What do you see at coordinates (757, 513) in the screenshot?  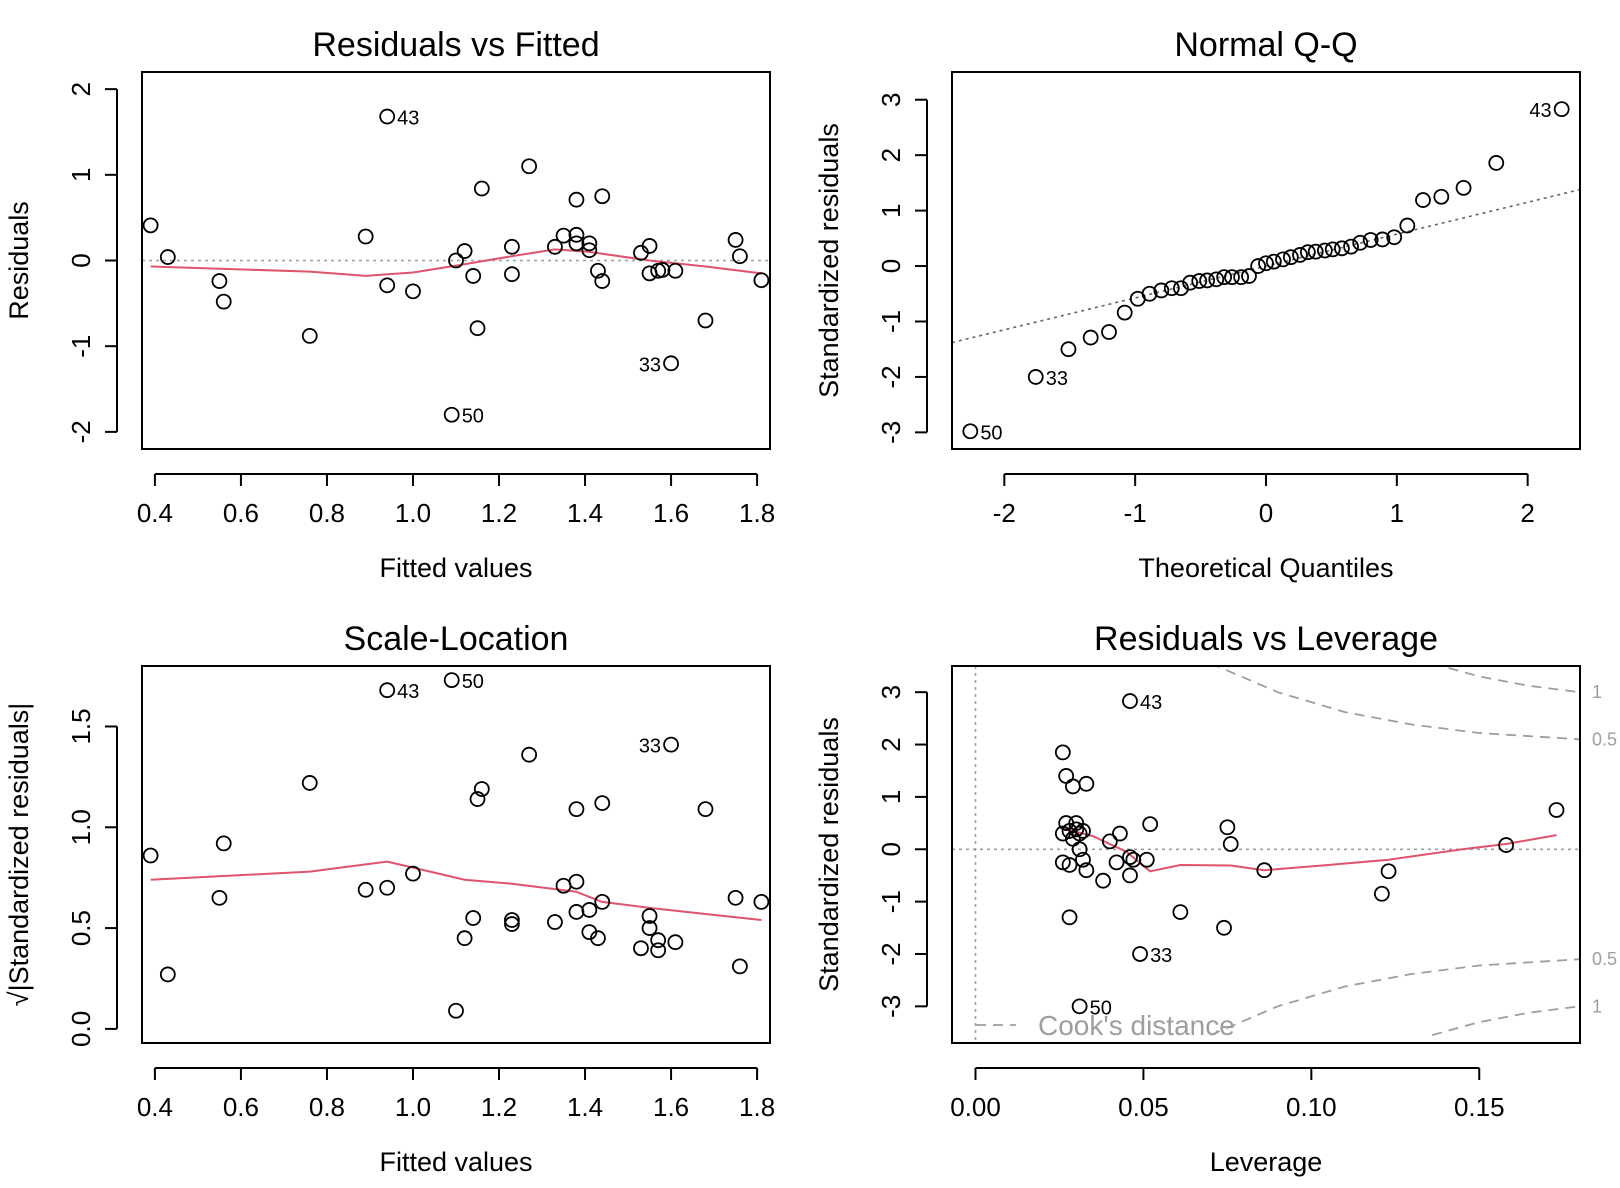 I see `x-tick-label: 1.8` at bounding box center [757, 513].